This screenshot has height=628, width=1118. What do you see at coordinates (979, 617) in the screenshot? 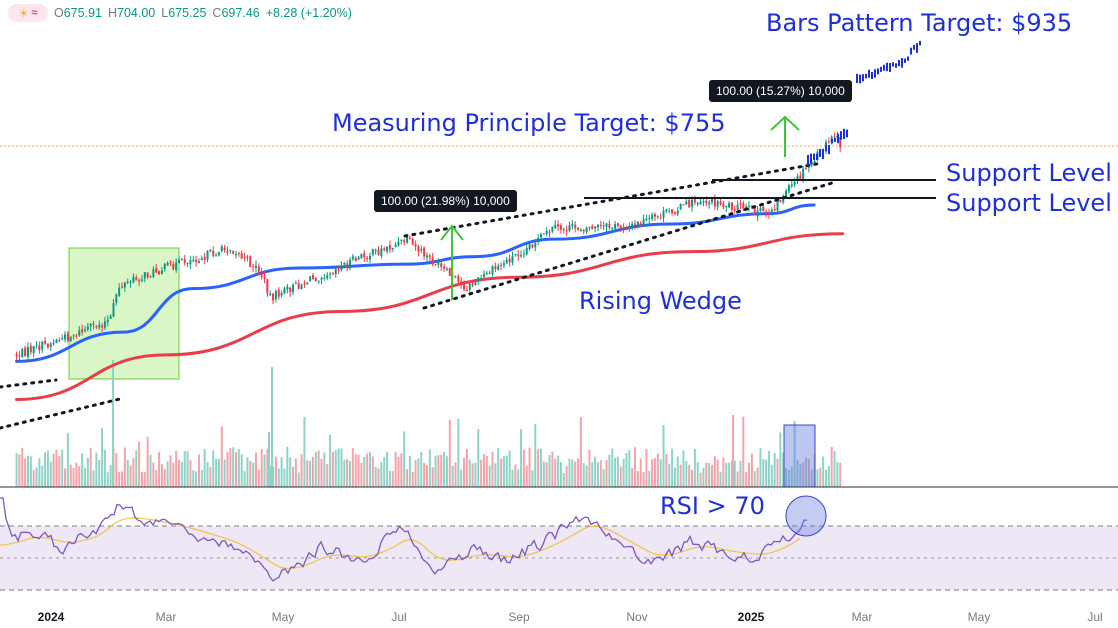
I see `x-tick-label: May` at bounding box center [979, 617].